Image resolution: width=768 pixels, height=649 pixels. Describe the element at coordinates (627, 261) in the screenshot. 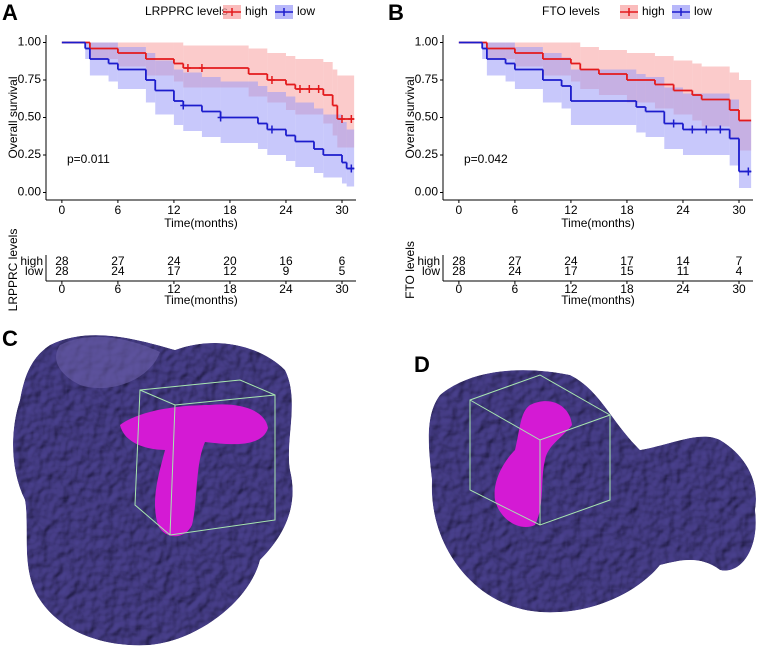

I see `risk-count: 17` at that location.